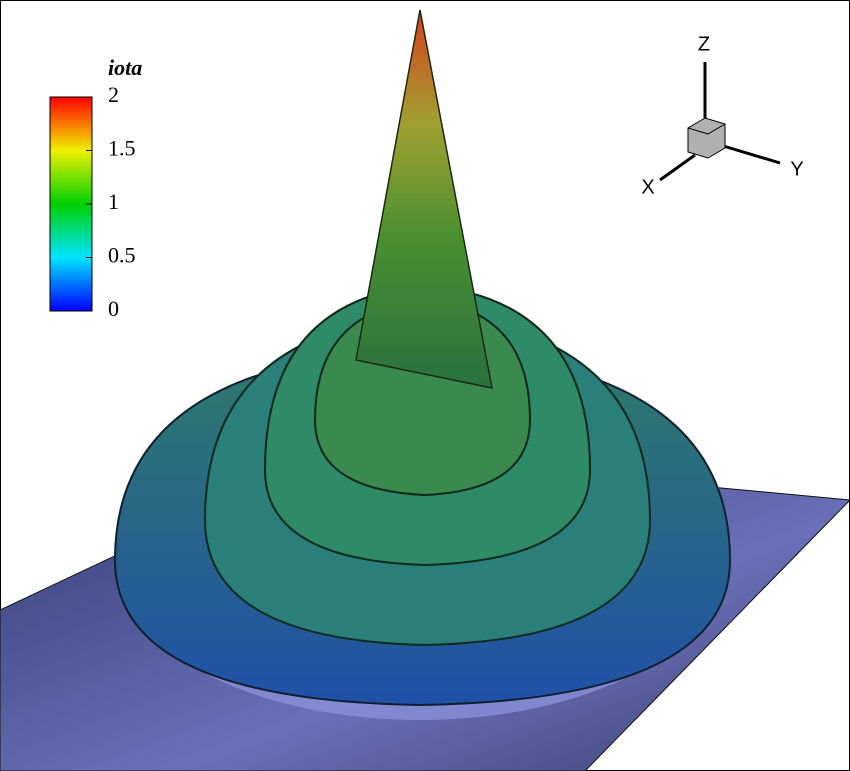 The width and height of the screenshot is (850, 771). What do you see at coordinates (113, 308) in the screenshot?
I see `colorbar-tick-label: 0` at bounding box center [113, 308].